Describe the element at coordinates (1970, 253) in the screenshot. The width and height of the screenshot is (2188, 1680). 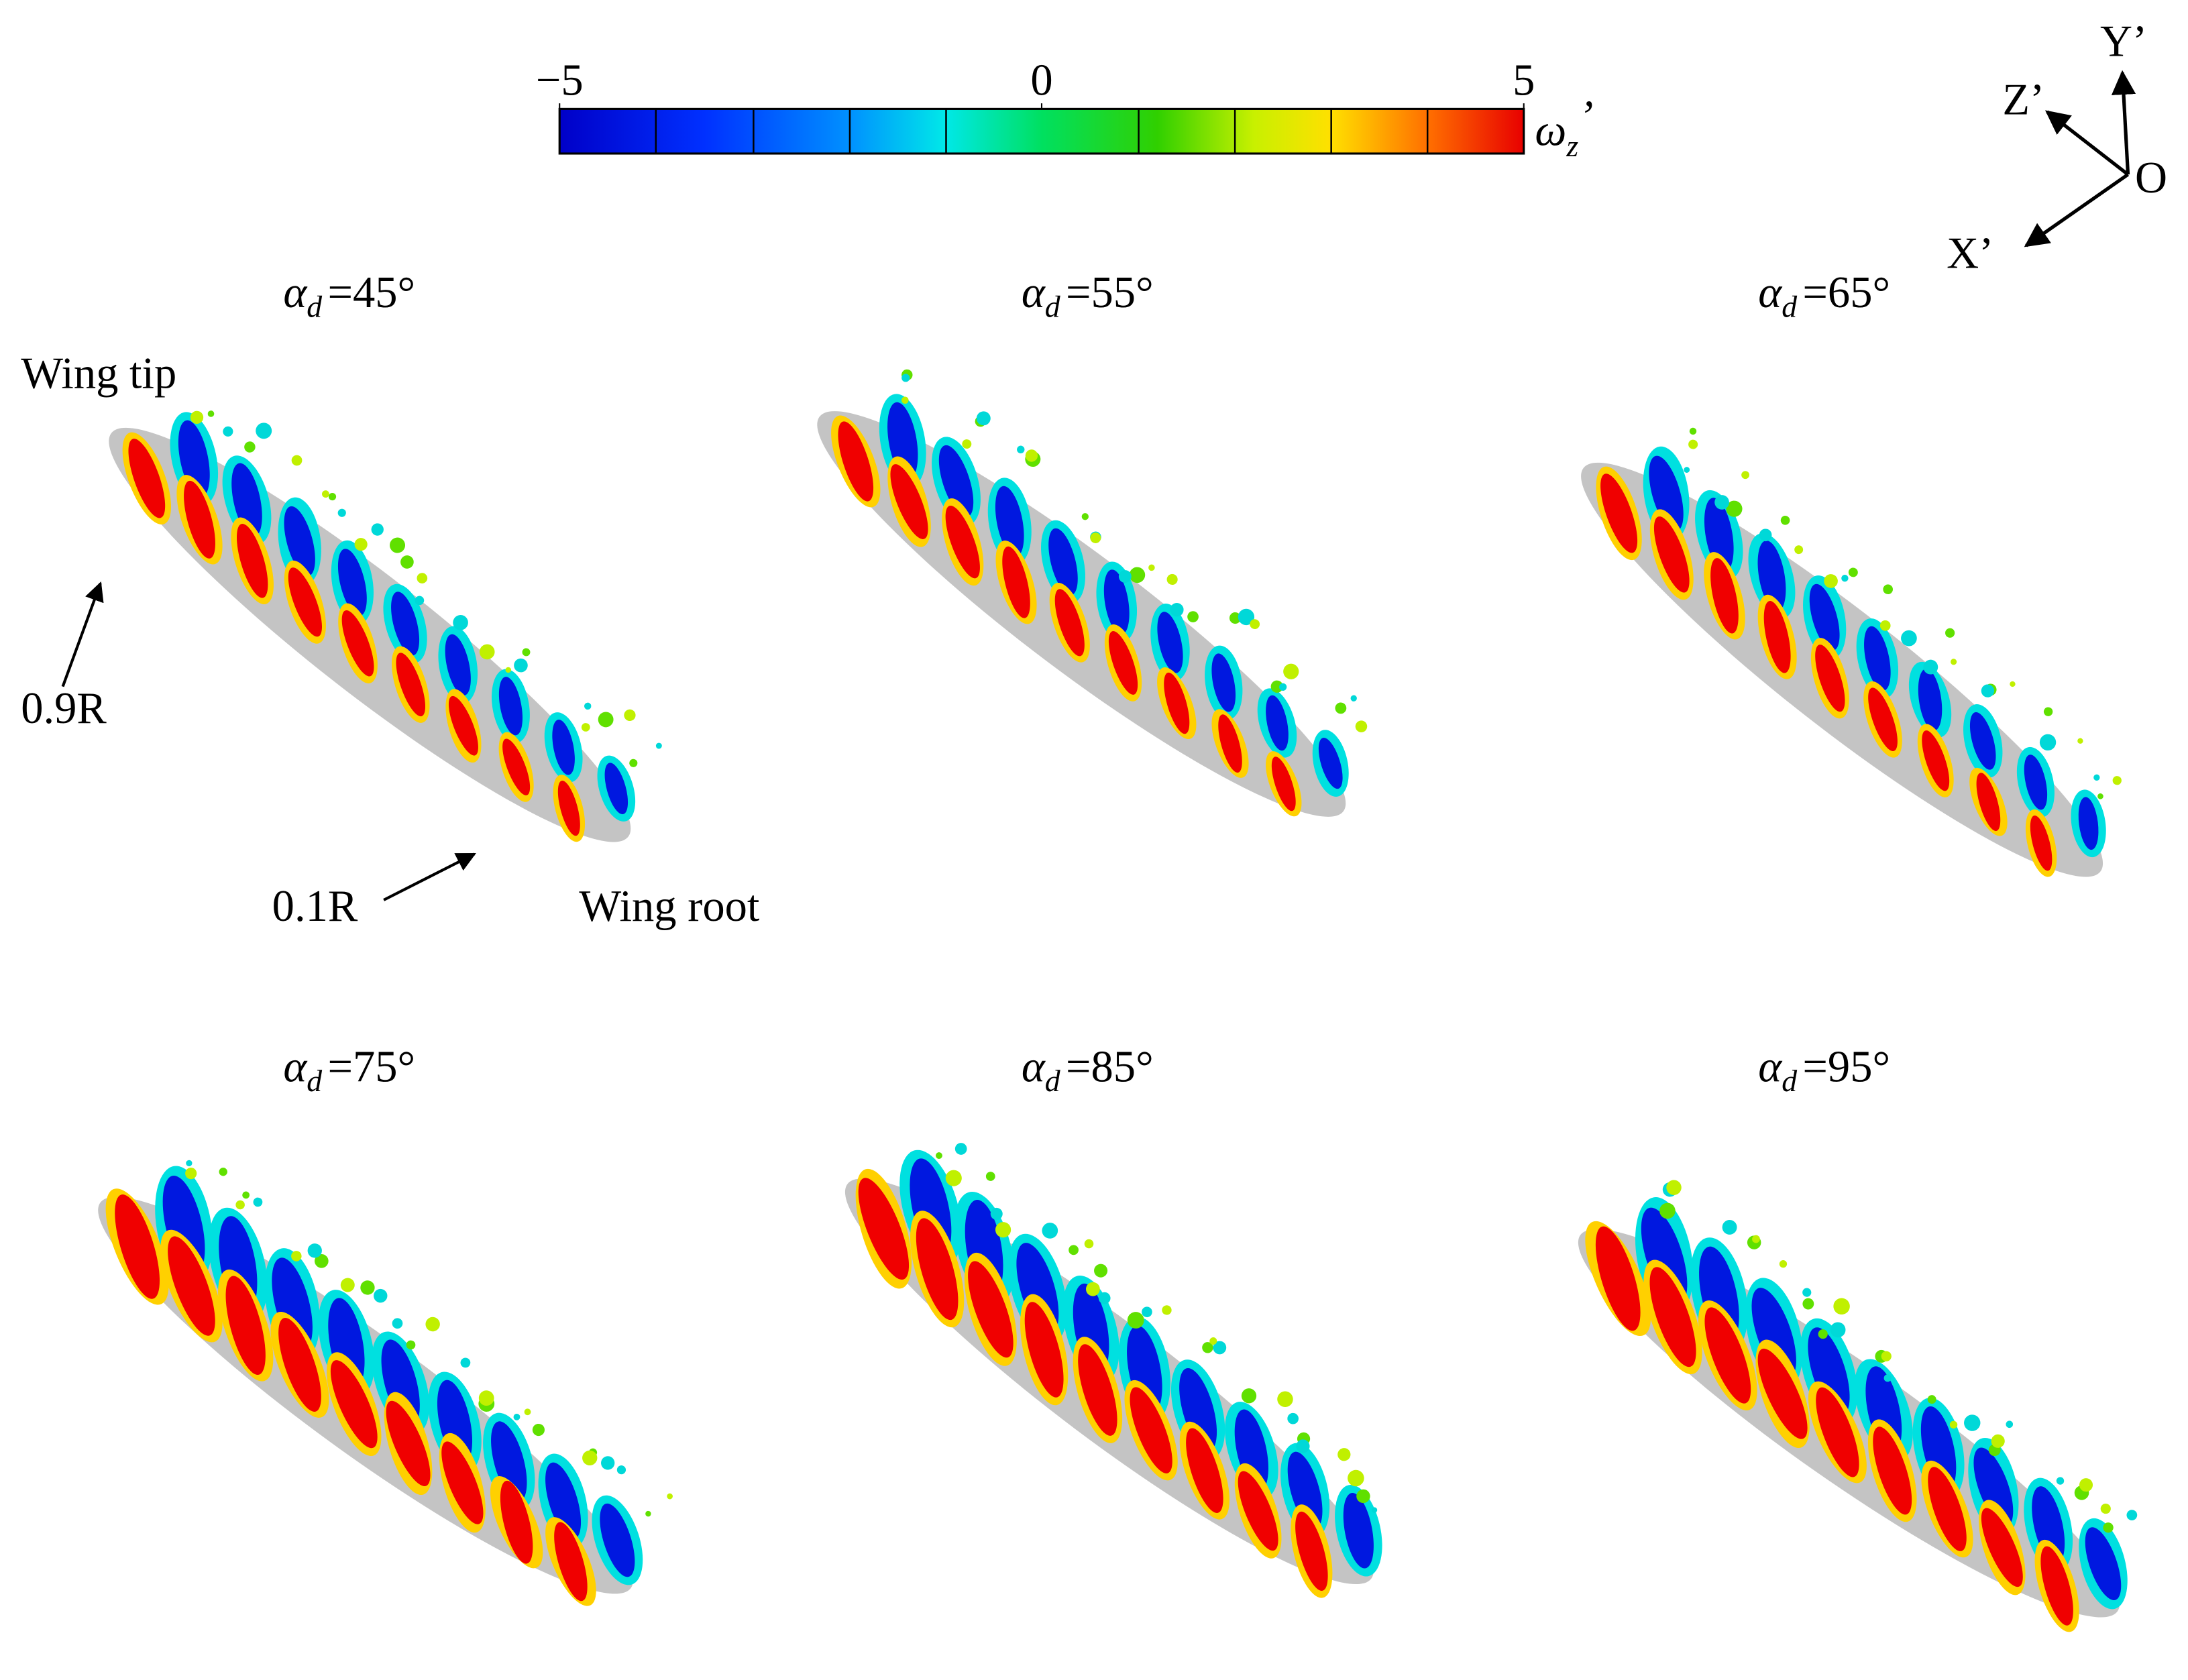
I see `axis-x: X’` at that location.